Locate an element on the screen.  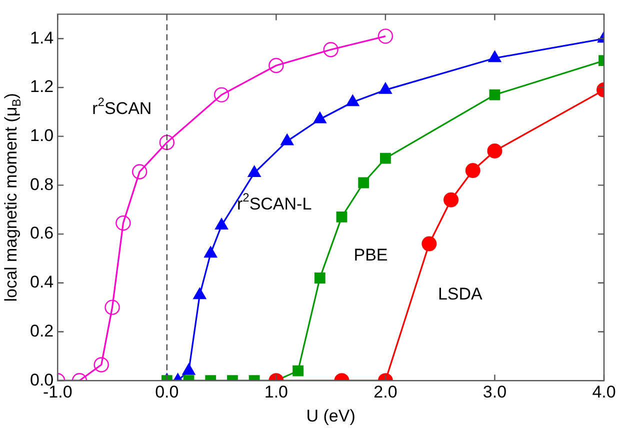
y-tick-label: 0.4 is located at coordinates (42, 282).